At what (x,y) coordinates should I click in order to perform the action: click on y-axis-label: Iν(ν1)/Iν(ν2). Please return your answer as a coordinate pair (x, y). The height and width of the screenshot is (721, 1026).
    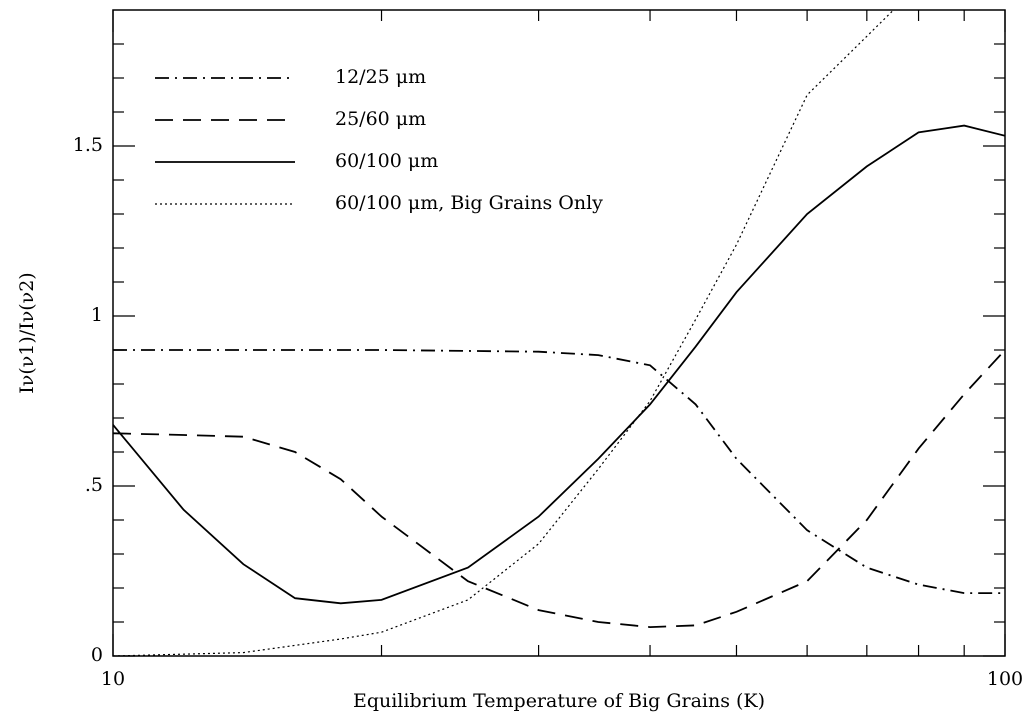
    Looking at the image, I should click on (27, 332).